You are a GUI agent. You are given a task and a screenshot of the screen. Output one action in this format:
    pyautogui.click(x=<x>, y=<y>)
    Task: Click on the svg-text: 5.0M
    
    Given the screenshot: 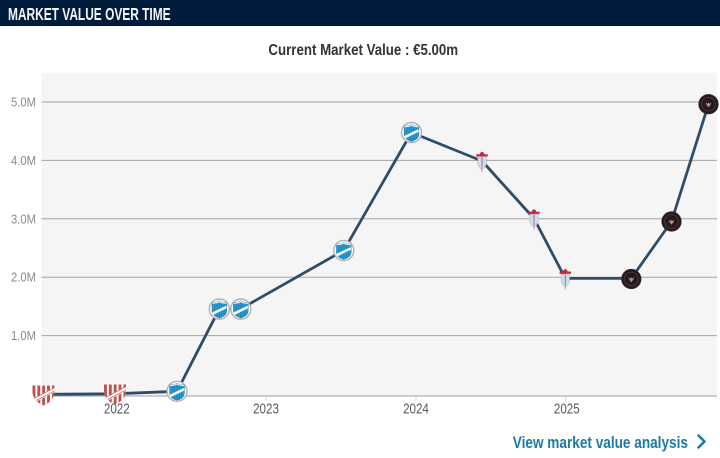 What is the action you would take?
    pyautogui.click(x=23, y=102)
    